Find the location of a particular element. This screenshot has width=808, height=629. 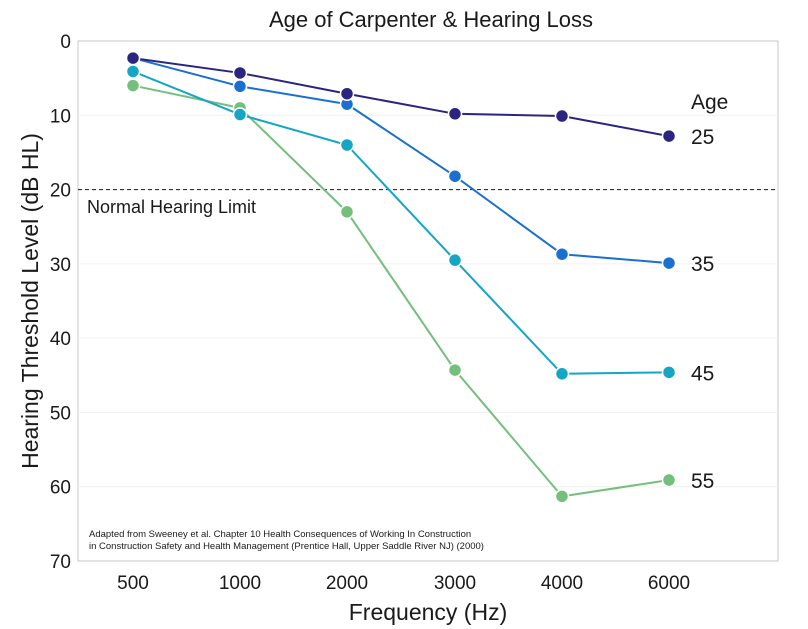

normal-hearing-limit-label: Normal Hearing Limit is located at coordinates (171, 207).